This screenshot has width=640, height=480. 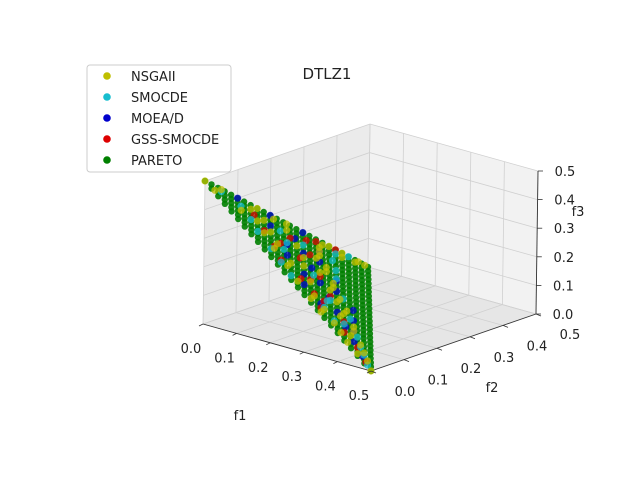 I want to click on scatter-points, so click(x=288, y=276).